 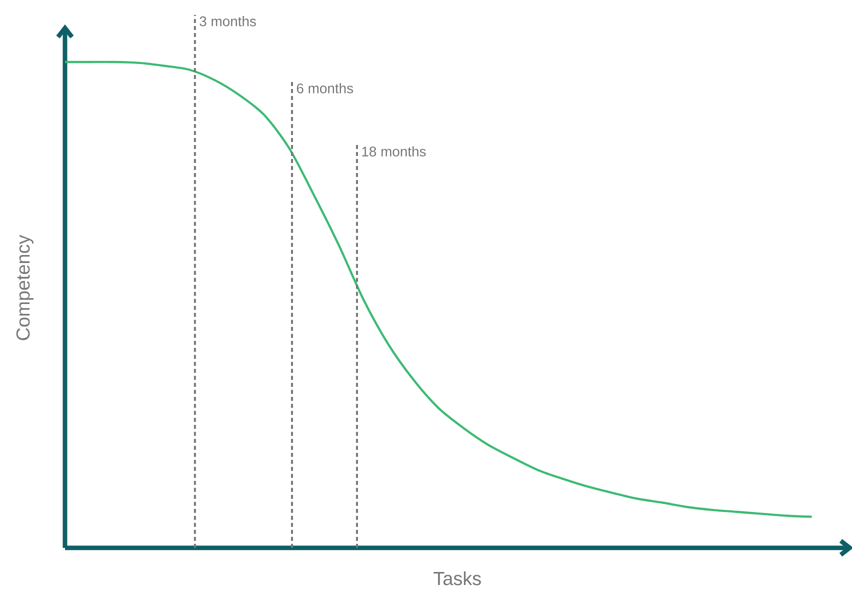 I want to click on y-axis-title: Competency, so click(x=25, y=287).